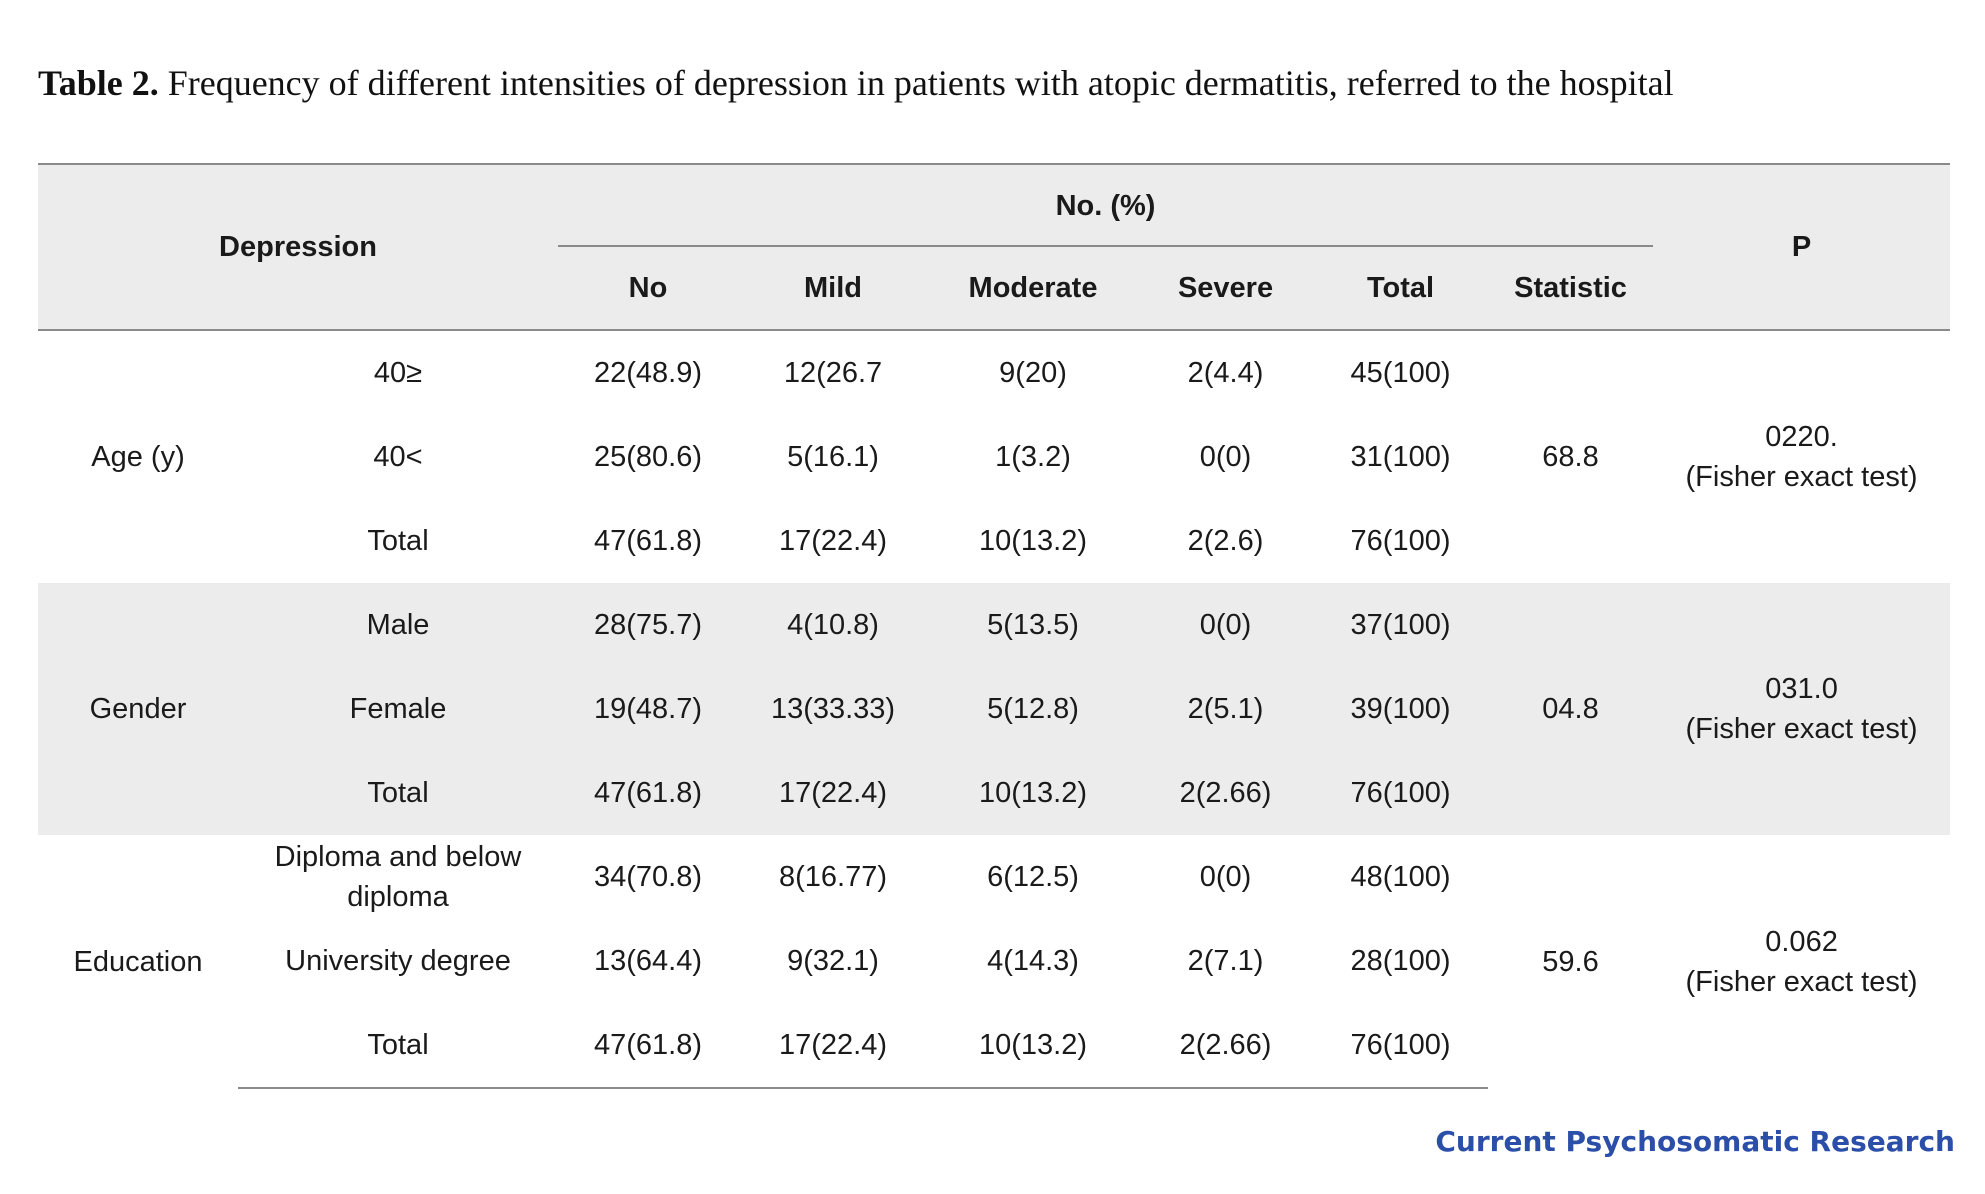  Describe the element at coordinates (398, 897) in the screenshot. I see `row-label-line2: diploma` at that location.